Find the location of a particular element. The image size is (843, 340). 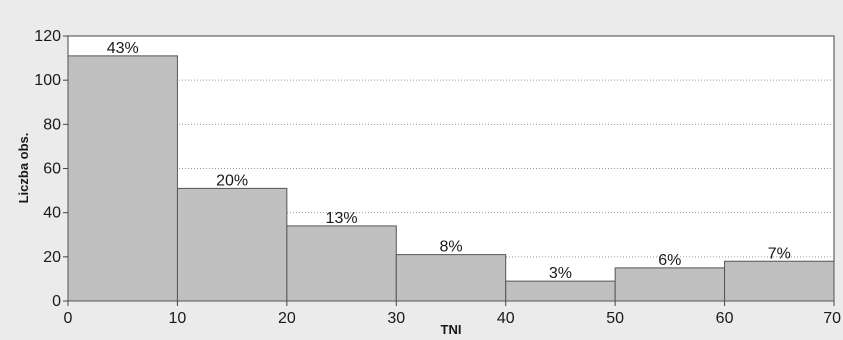

x-tick-label: 30 is located at coordinates (396, 318).